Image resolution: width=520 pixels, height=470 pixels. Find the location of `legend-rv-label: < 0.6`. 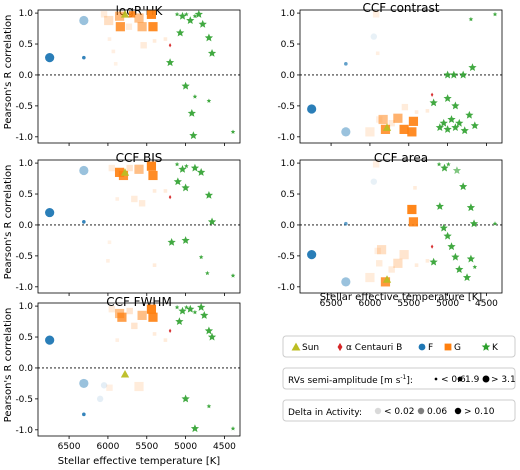

legend-rv-label: < 0.6 is located at coordinates (453, 380).